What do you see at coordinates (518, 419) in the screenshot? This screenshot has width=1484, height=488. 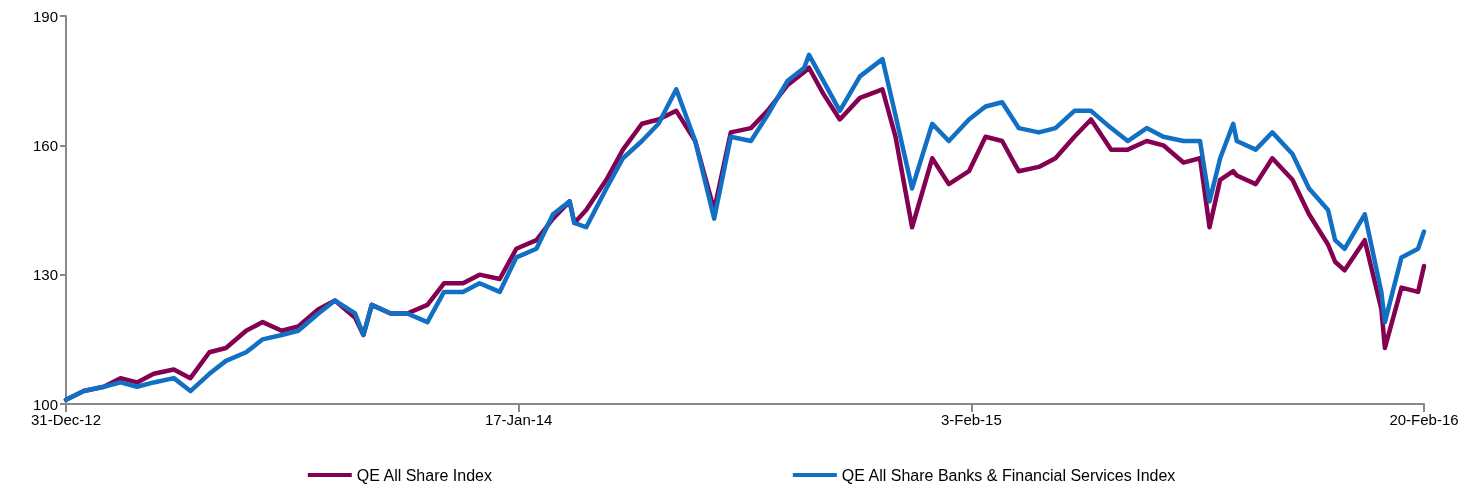 I see `x-tick-label: 17-Jan-14` at bounding box center [518, 419].